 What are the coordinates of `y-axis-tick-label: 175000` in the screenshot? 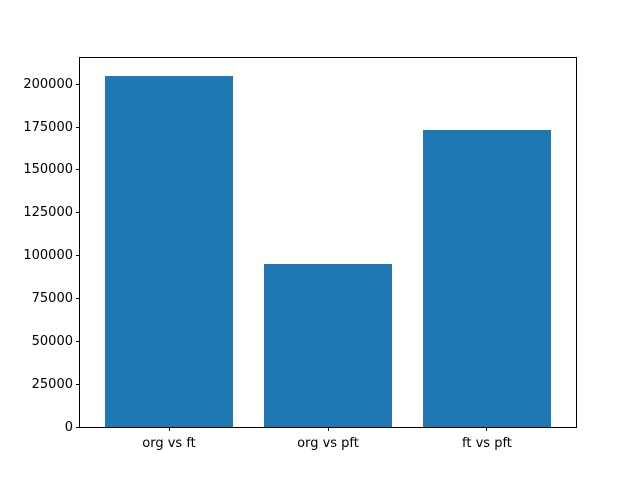 It's located at (48, 127).